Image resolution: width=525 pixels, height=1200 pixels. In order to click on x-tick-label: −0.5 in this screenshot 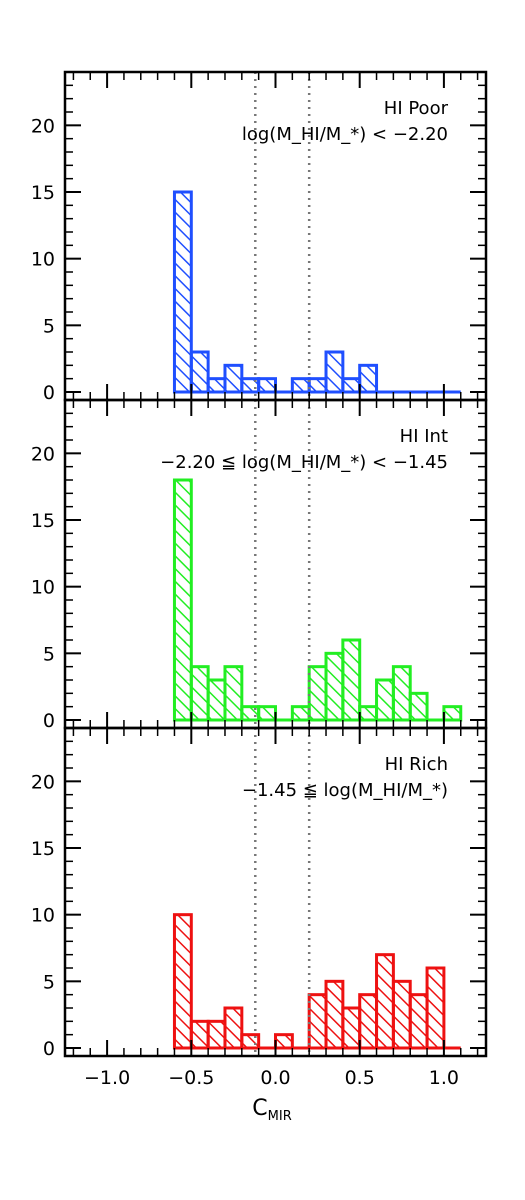, I will do `click(191, 1078)`.